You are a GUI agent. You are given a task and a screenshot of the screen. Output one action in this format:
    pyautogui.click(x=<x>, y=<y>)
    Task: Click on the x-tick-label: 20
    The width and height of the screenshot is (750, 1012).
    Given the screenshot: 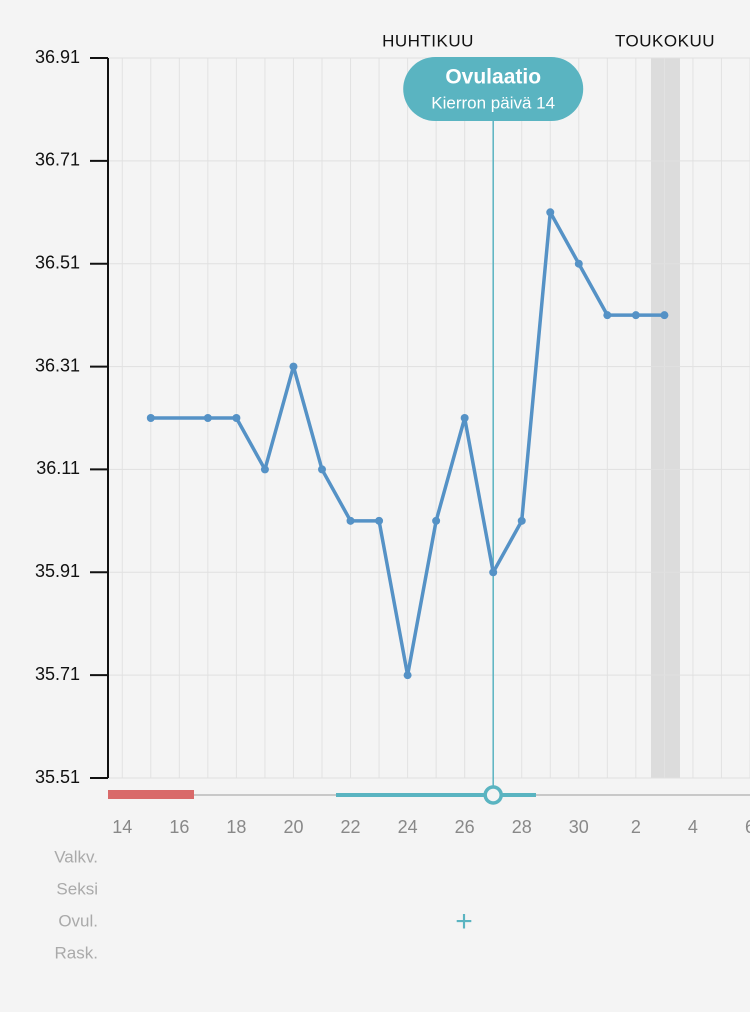 What is the action you would take?
    pyautogui.click(x=293, y=827)
    